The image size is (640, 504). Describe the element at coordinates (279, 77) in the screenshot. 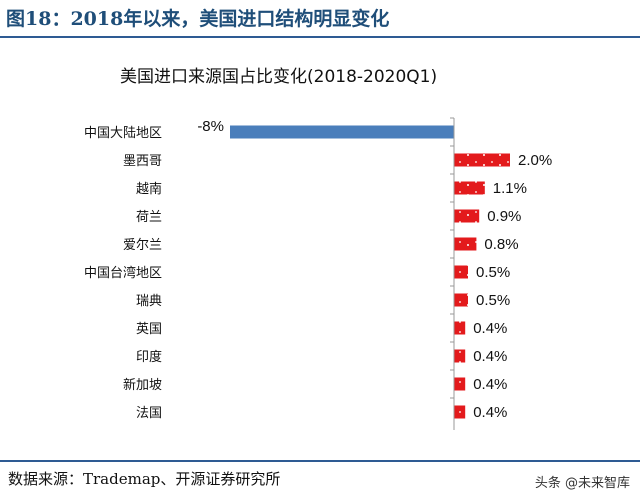

I see `chart-title: 美国进口来源国占比变化(2018-2020Q1)` at that location.